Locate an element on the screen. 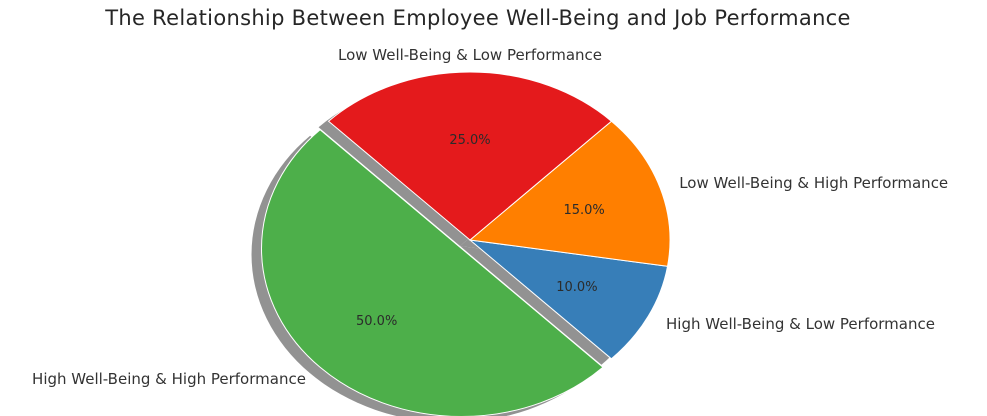 The width and height of the screenshot is (987, 416). pie-slice-percent-label: 25.0% is located at coordinates (469, 140).